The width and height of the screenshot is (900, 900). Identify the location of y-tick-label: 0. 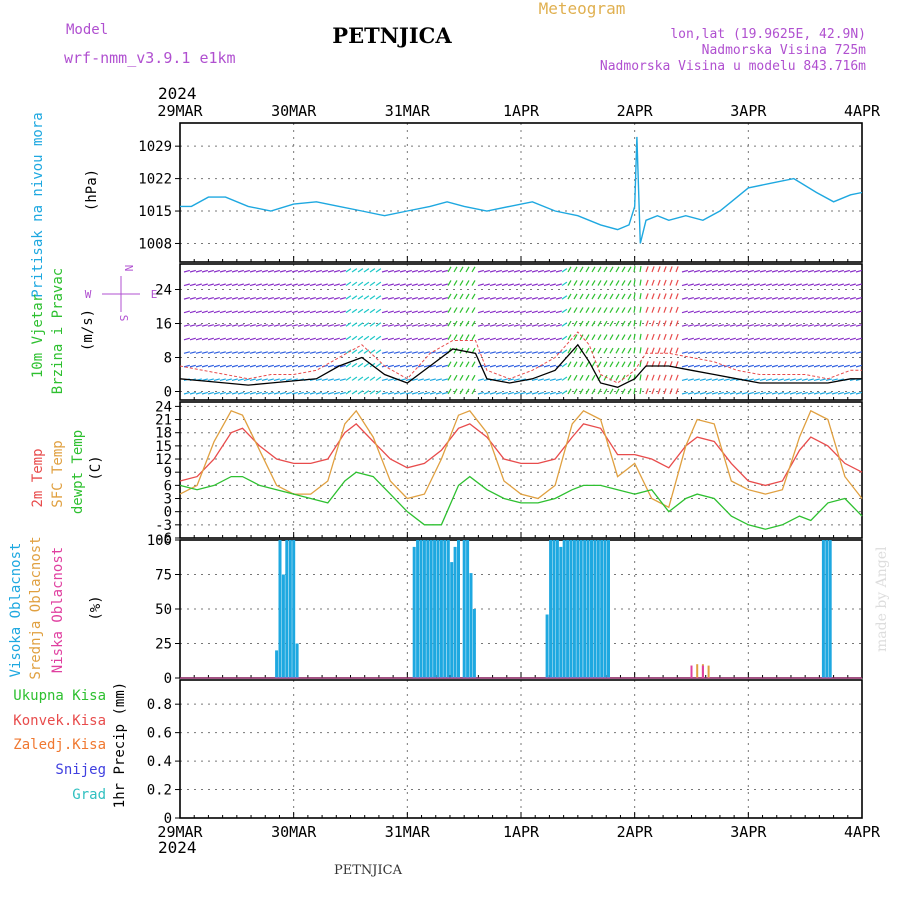
(168, 513).